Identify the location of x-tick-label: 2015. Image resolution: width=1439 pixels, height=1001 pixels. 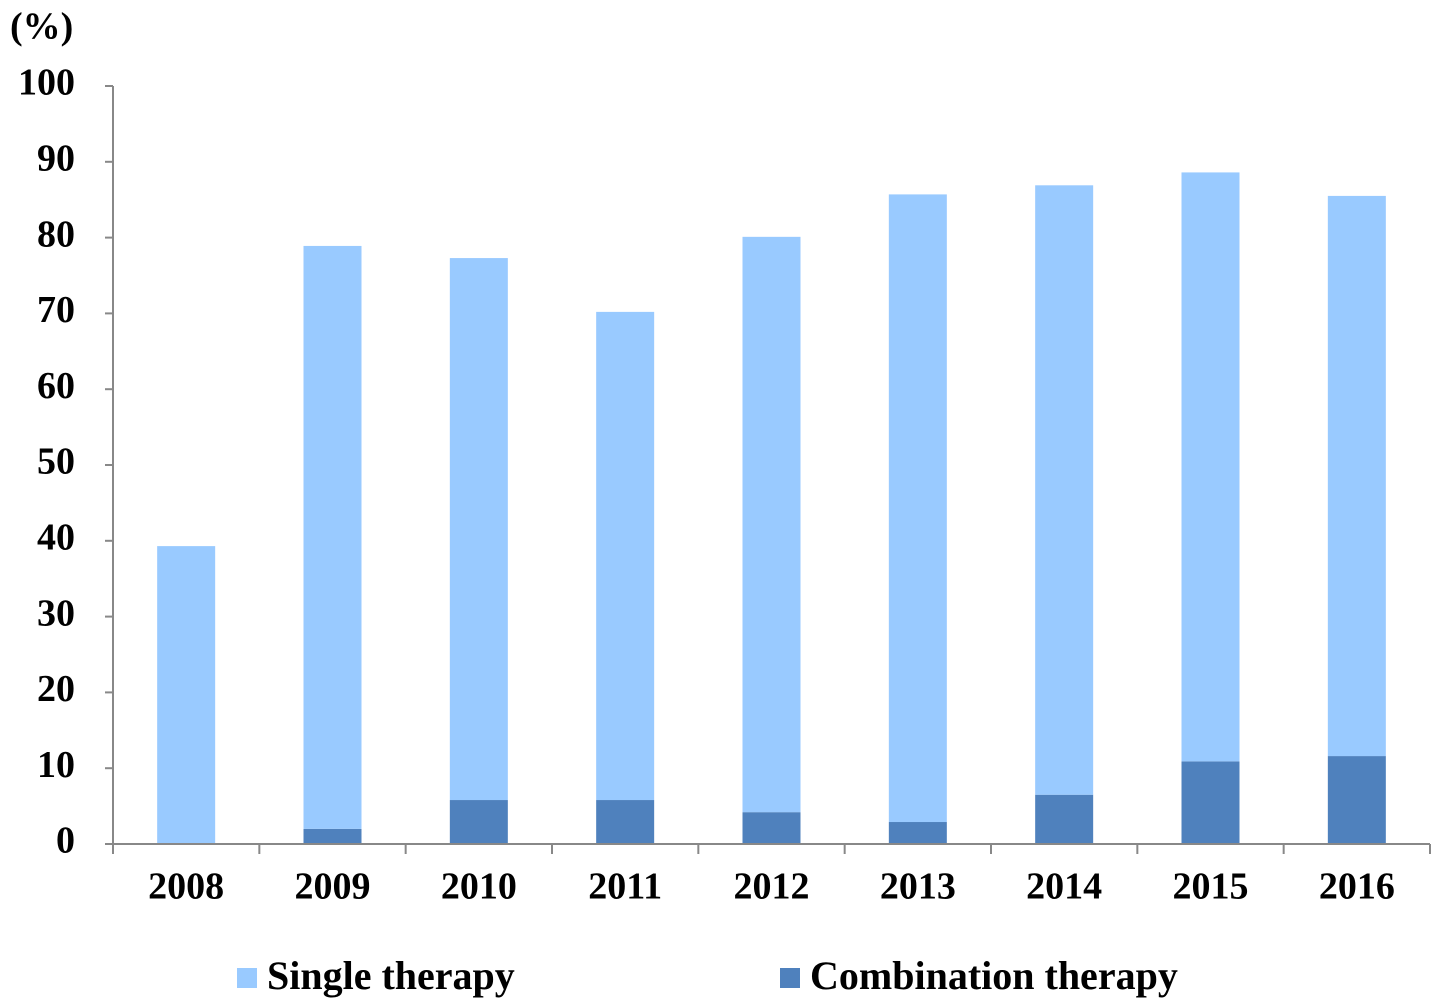
(1211, 887).